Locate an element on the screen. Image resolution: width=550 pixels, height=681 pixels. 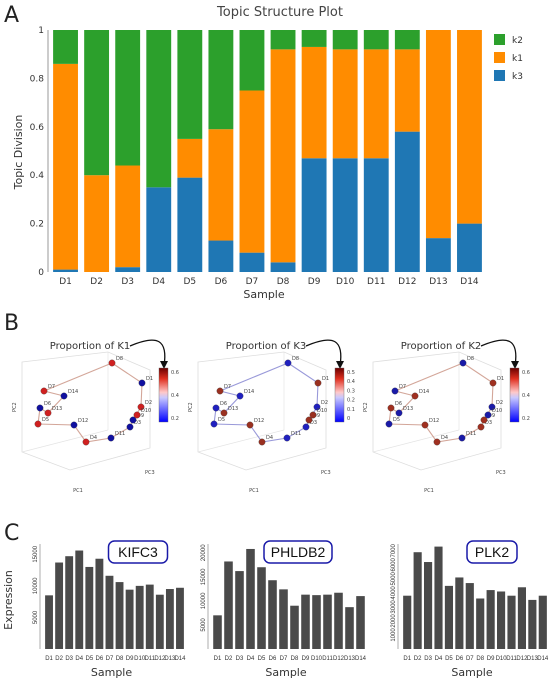
x-tick-label: D13 is located at coordinates (170, 659).